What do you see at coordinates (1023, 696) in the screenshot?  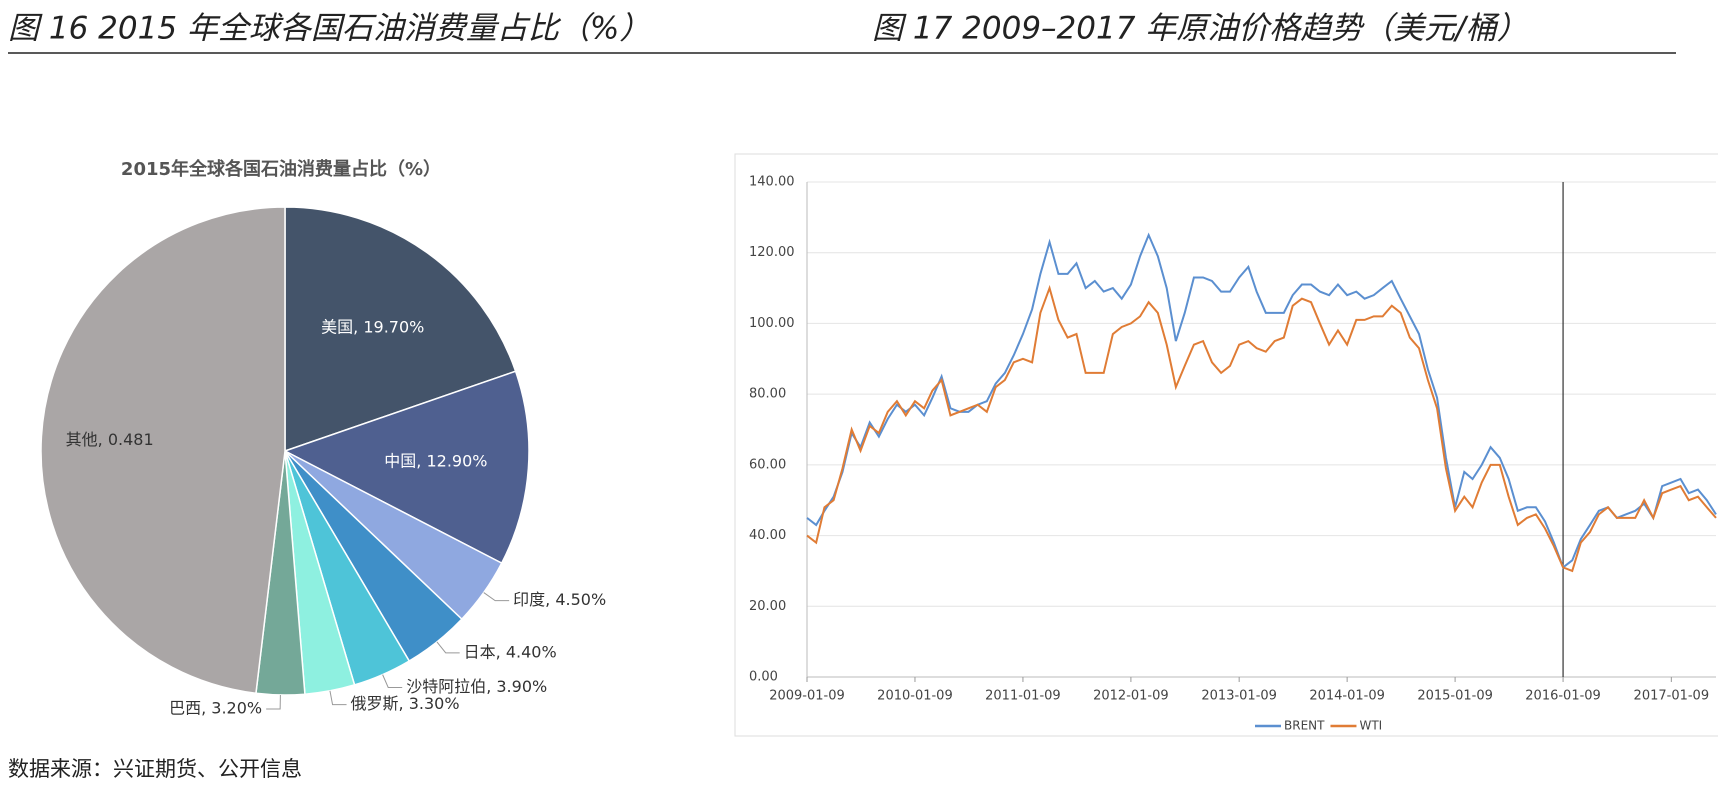 I see `x-tick-label: 2011-01-09` at bounding box center [1023, 696].